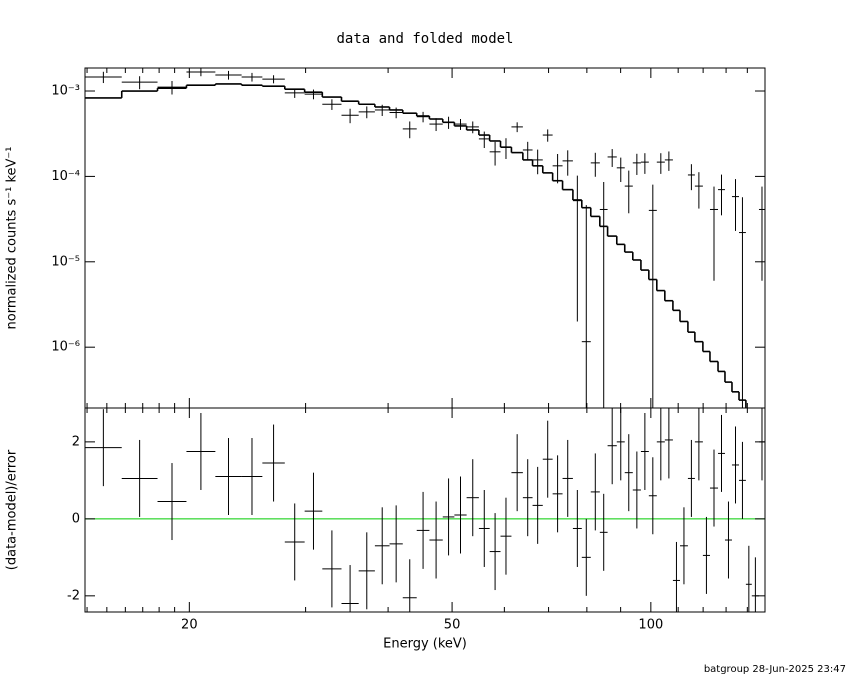 This screenshot has height=680, width=850. What do you see at coordinates (65, 261) in the screenshot?
I see `y-tick-label: 10⁻⁵` at bounding box center [65, 261].